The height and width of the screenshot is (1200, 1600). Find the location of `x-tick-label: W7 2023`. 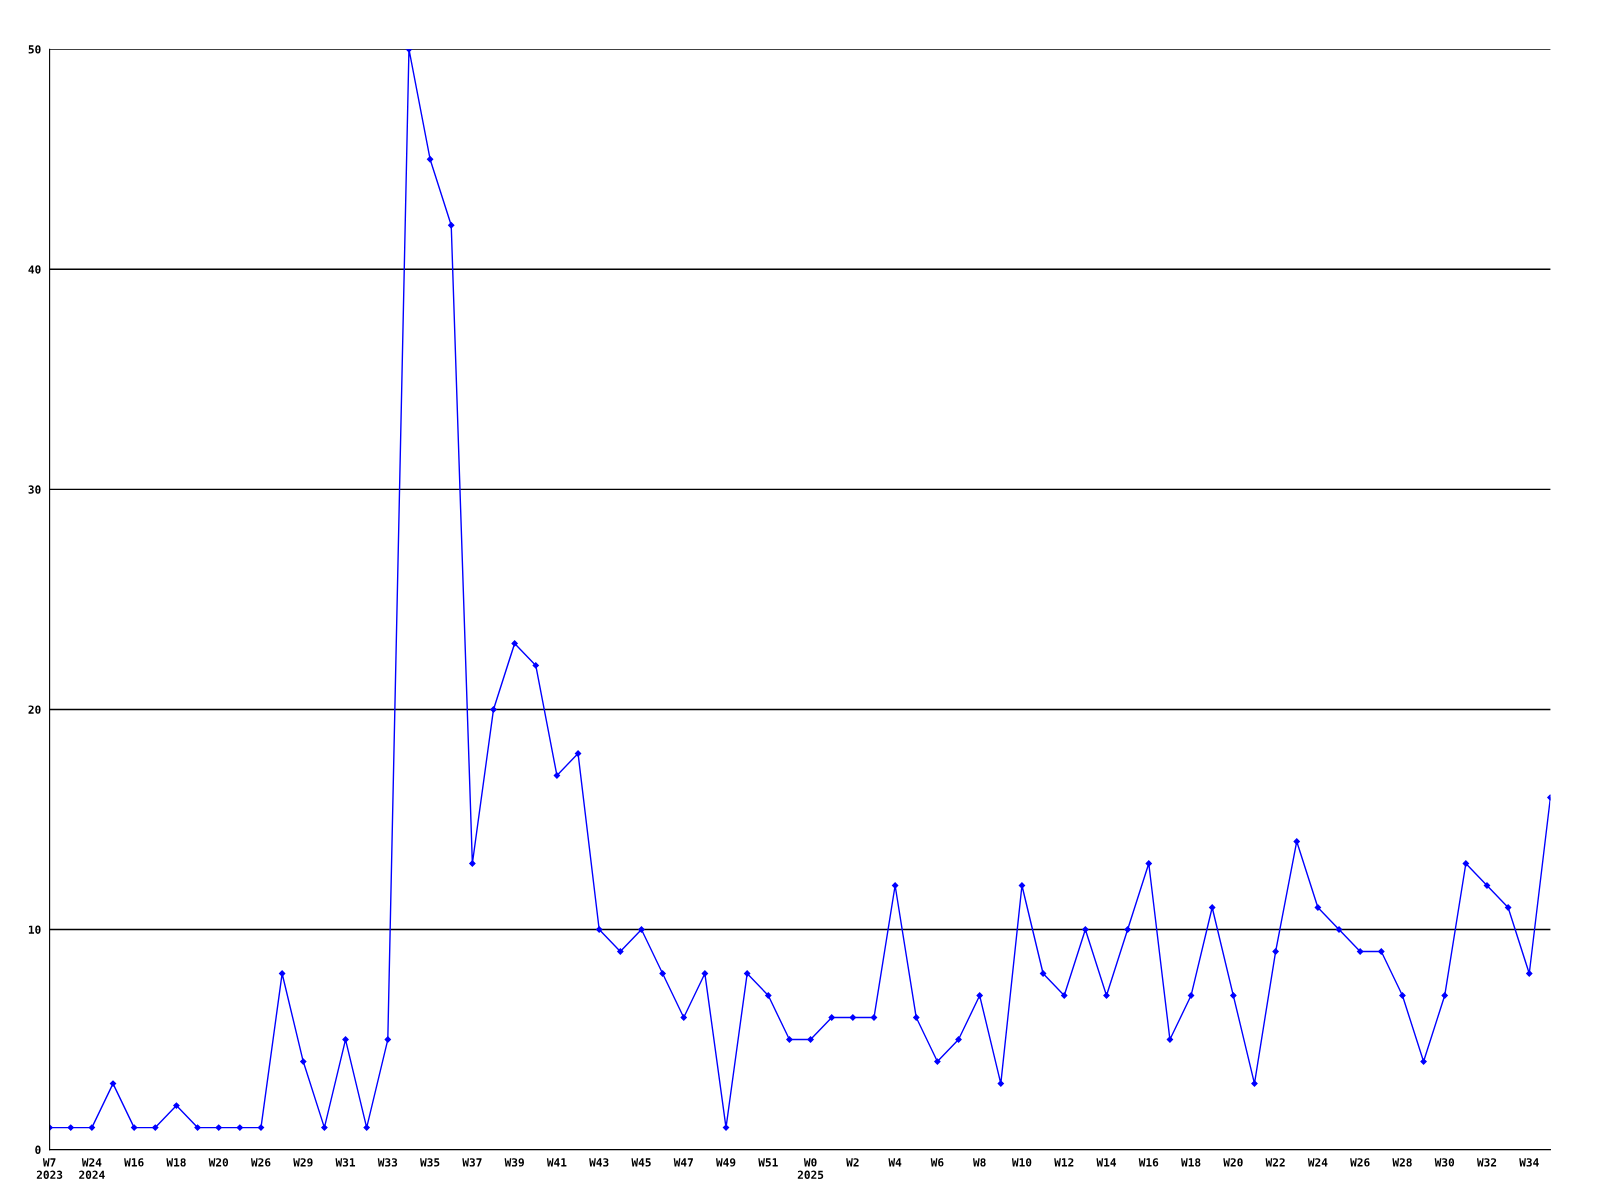

x-tick-label: W7 2023 is located at coordinates (49, 1168).